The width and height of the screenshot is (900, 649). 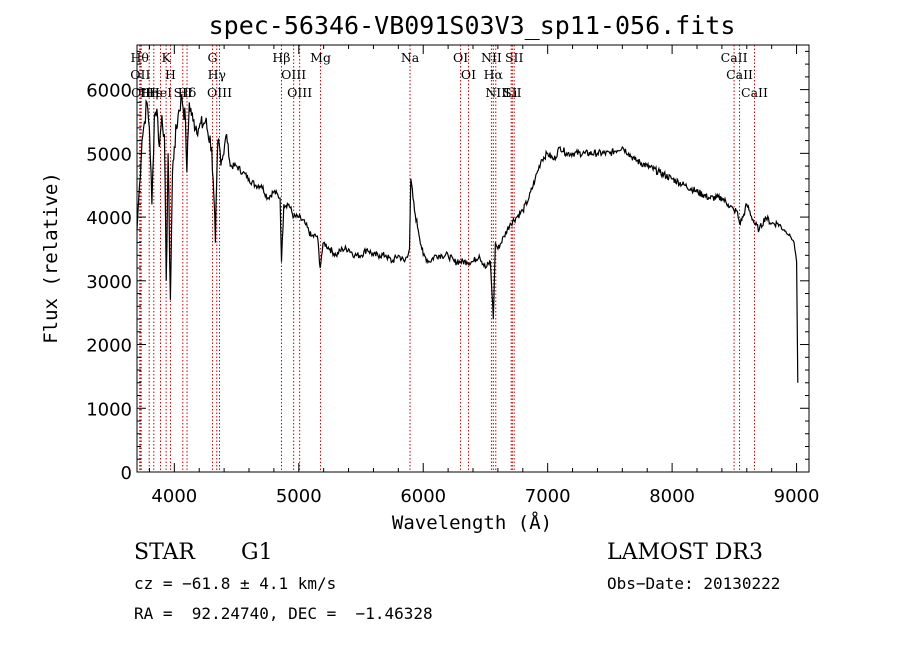 I want to click on y-tick-label: 0, so click(x=126, y=473).